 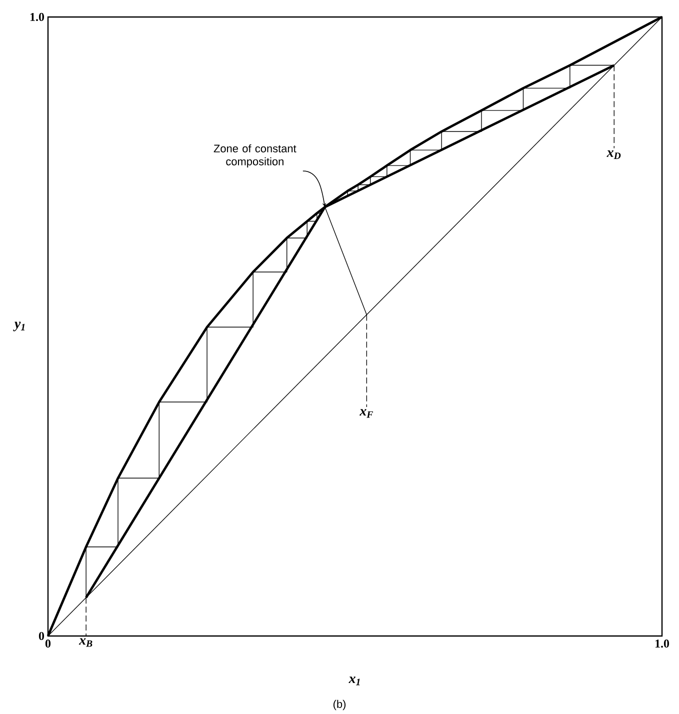 I want to click on x-axis-title: x$_{1}$, so click(x=354, y=681).